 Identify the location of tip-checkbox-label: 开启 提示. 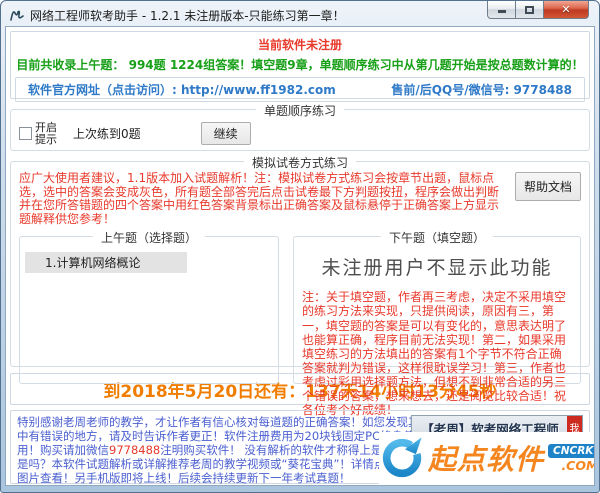
(46, 133).